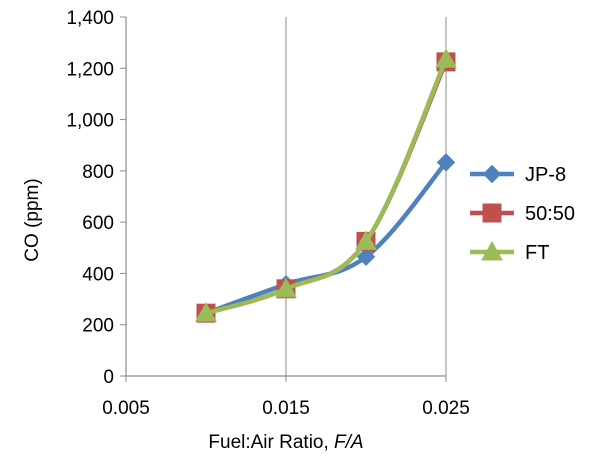  Describe the element at coordinates (90, 121) in the screenshot. I see `y-tick-label: 1,000` at that location.